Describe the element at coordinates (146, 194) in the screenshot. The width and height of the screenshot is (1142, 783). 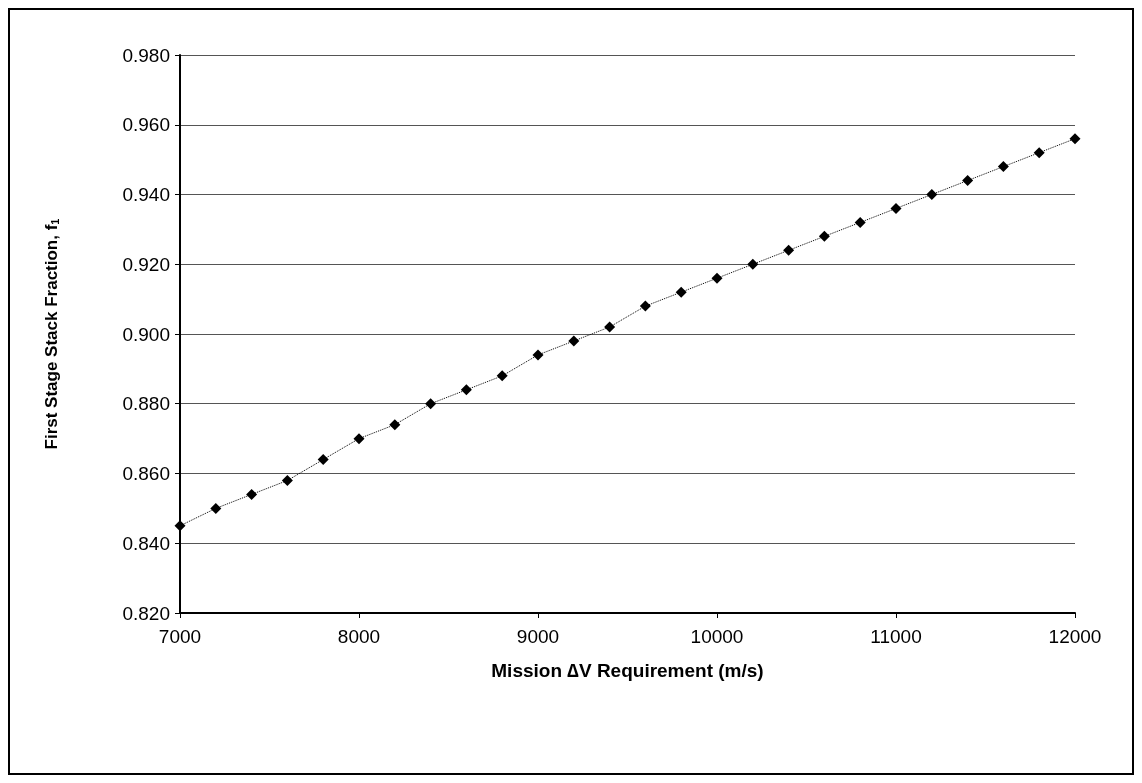
I see `y-tick-label: 0.940` at that location.